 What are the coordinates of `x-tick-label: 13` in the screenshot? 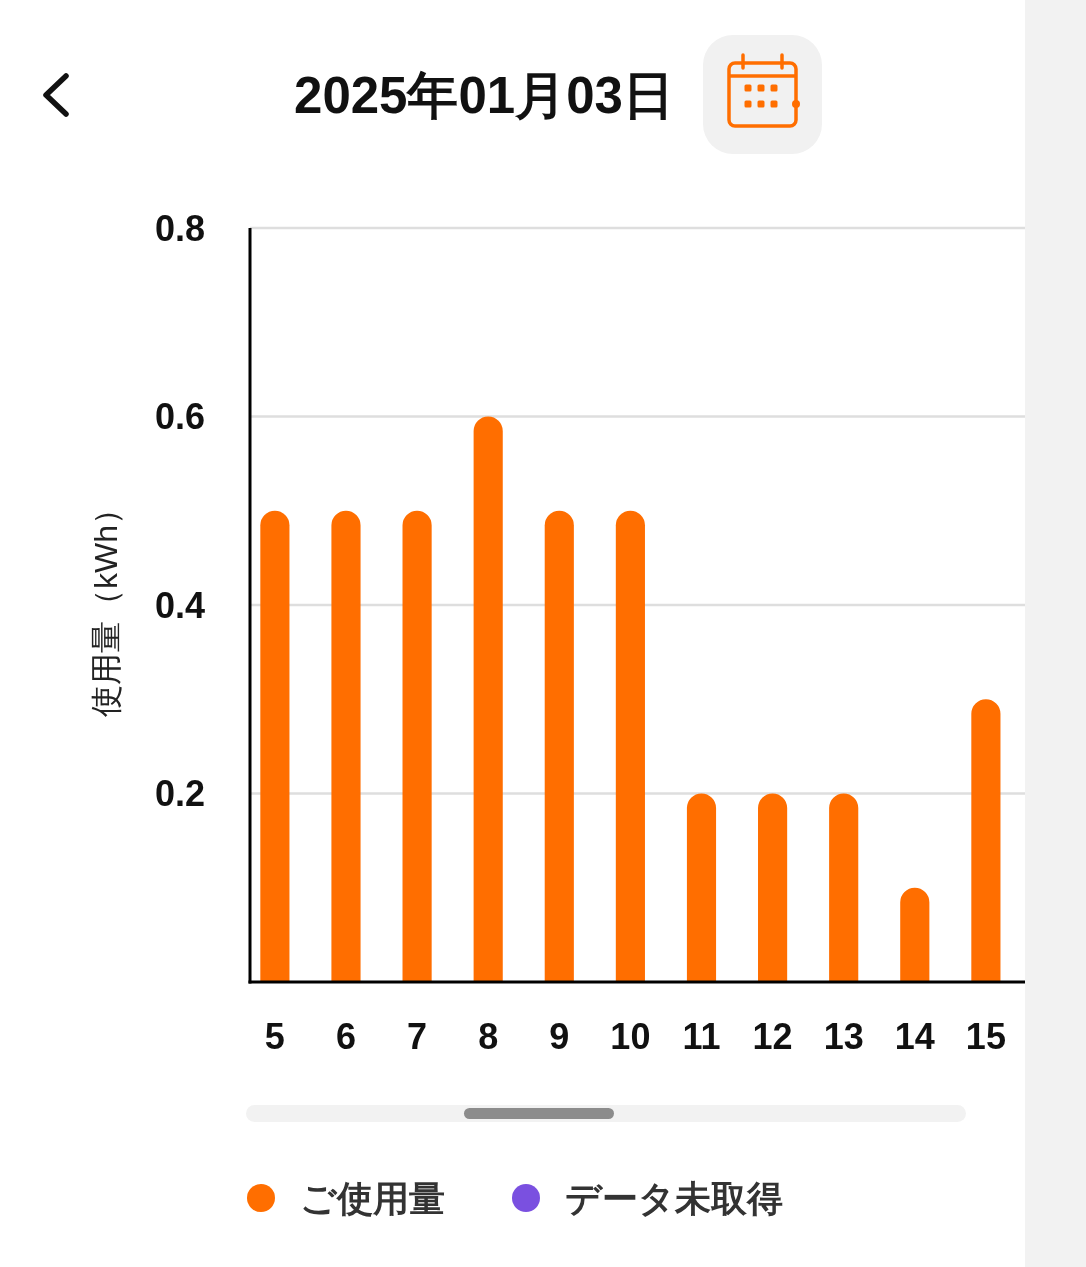 It's located at (843, 1036).